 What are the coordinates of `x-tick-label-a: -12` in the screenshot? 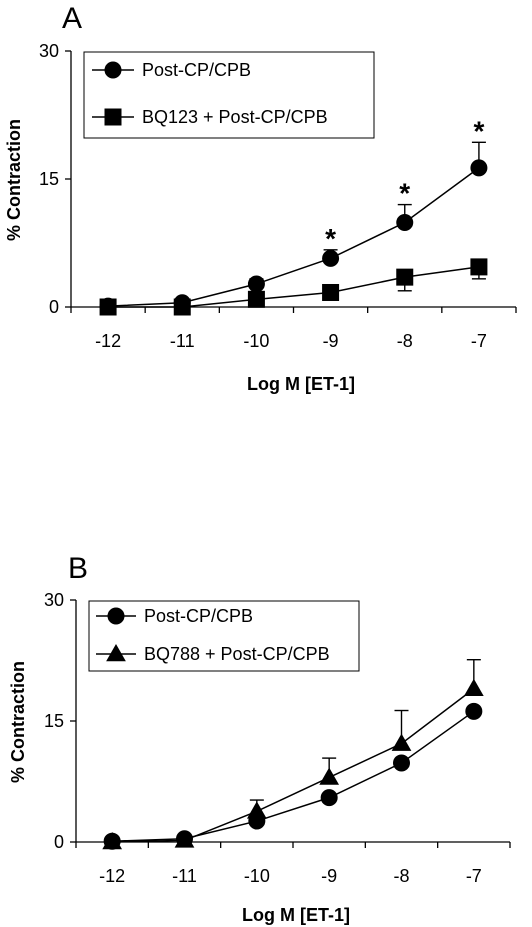 It's located at (108, 341).